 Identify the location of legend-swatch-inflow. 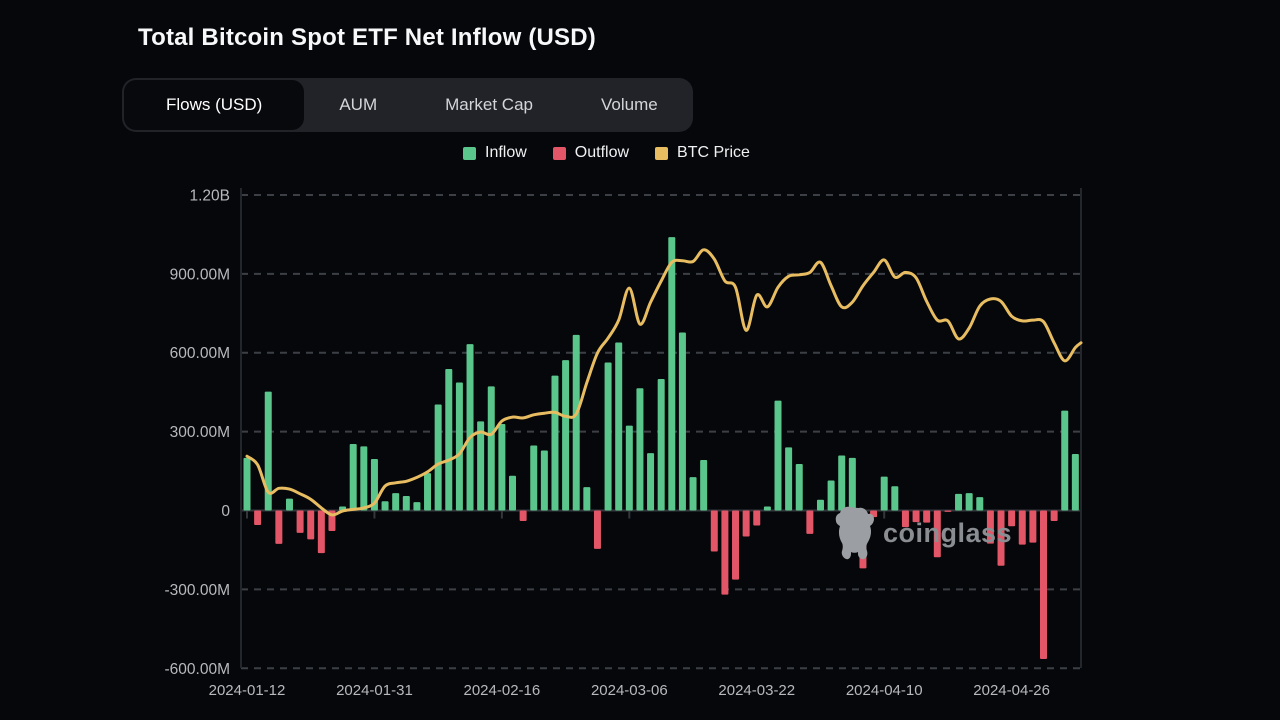
(469, 153).